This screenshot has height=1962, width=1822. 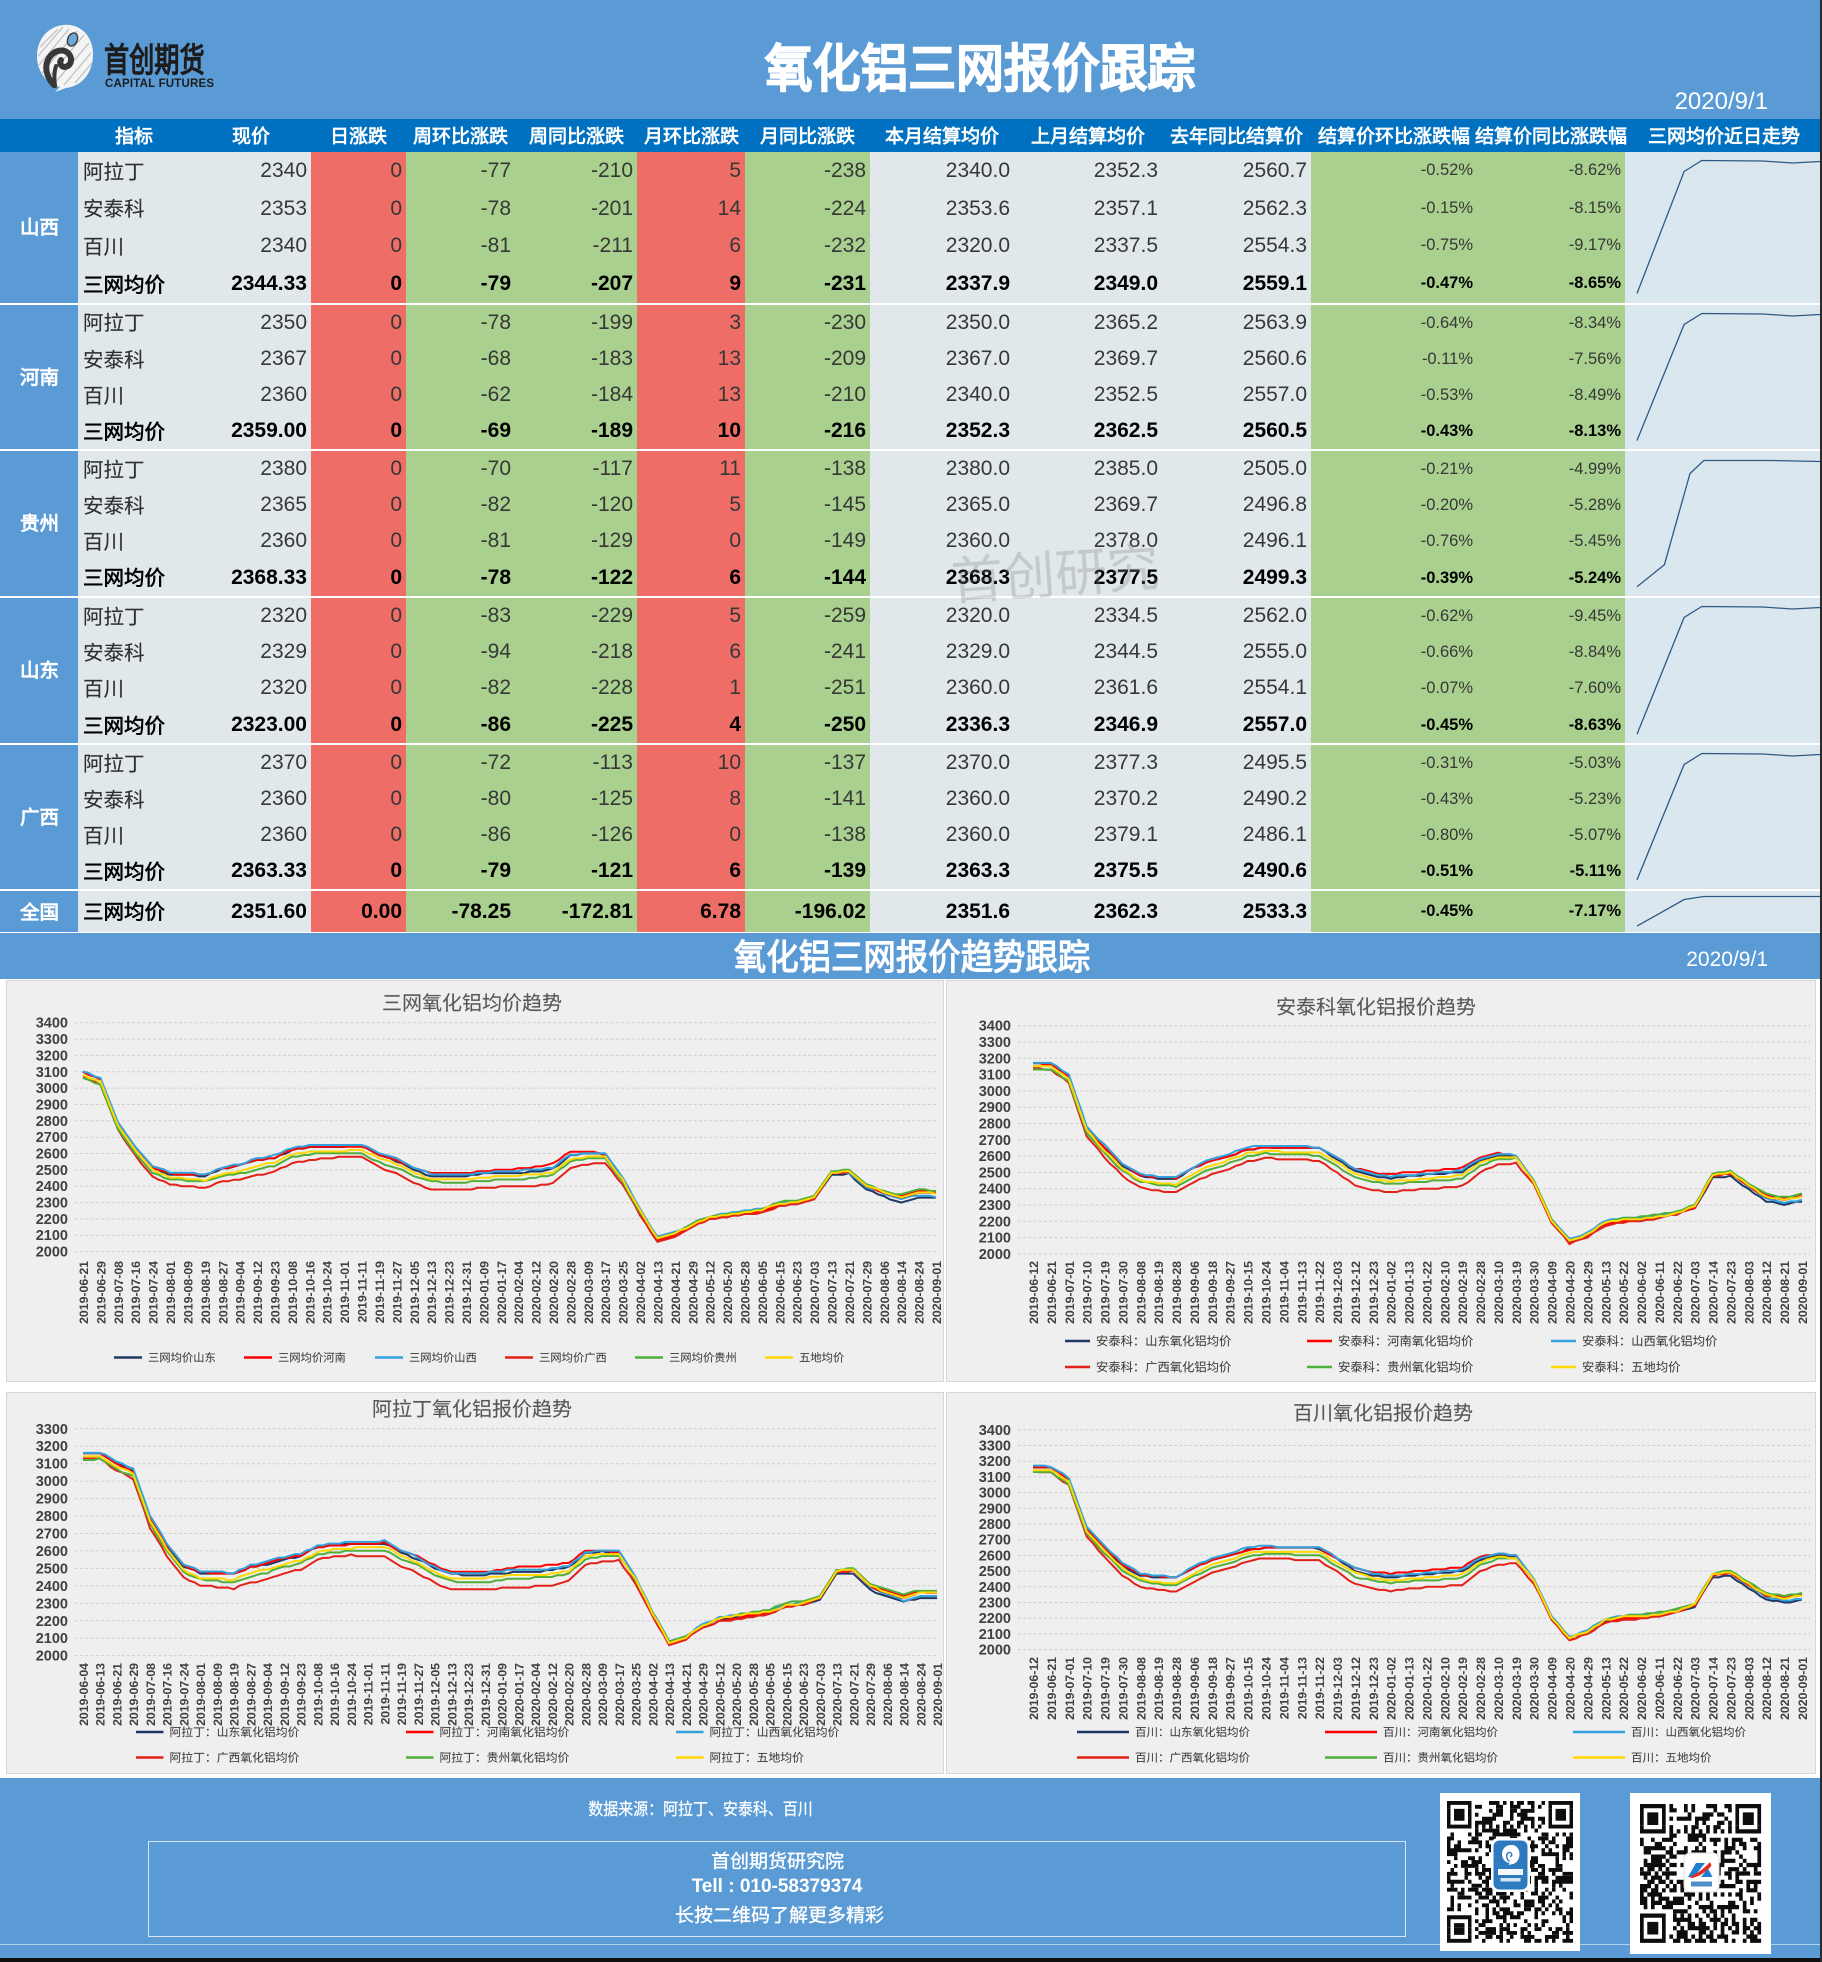 What do you see at coordinates (1392, 1688) in the screenshot?
I see `svg-text: 2020-01-02` at bounding box center [1392, 1688].